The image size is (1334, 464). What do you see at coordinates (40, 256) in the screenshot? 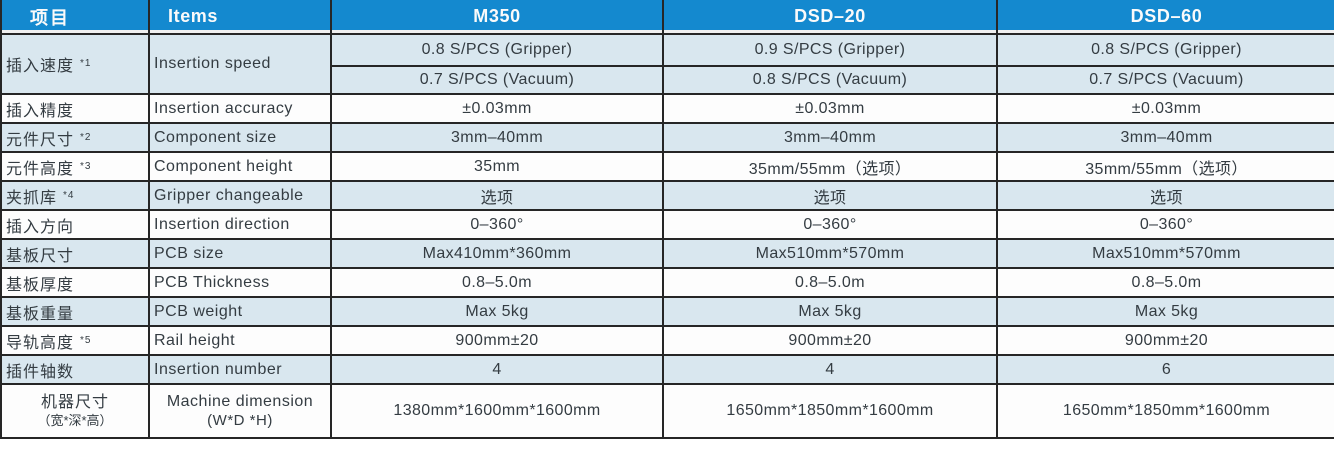
I see `label-cn-text: 基板尺寸` at bounding box center [40, 256].